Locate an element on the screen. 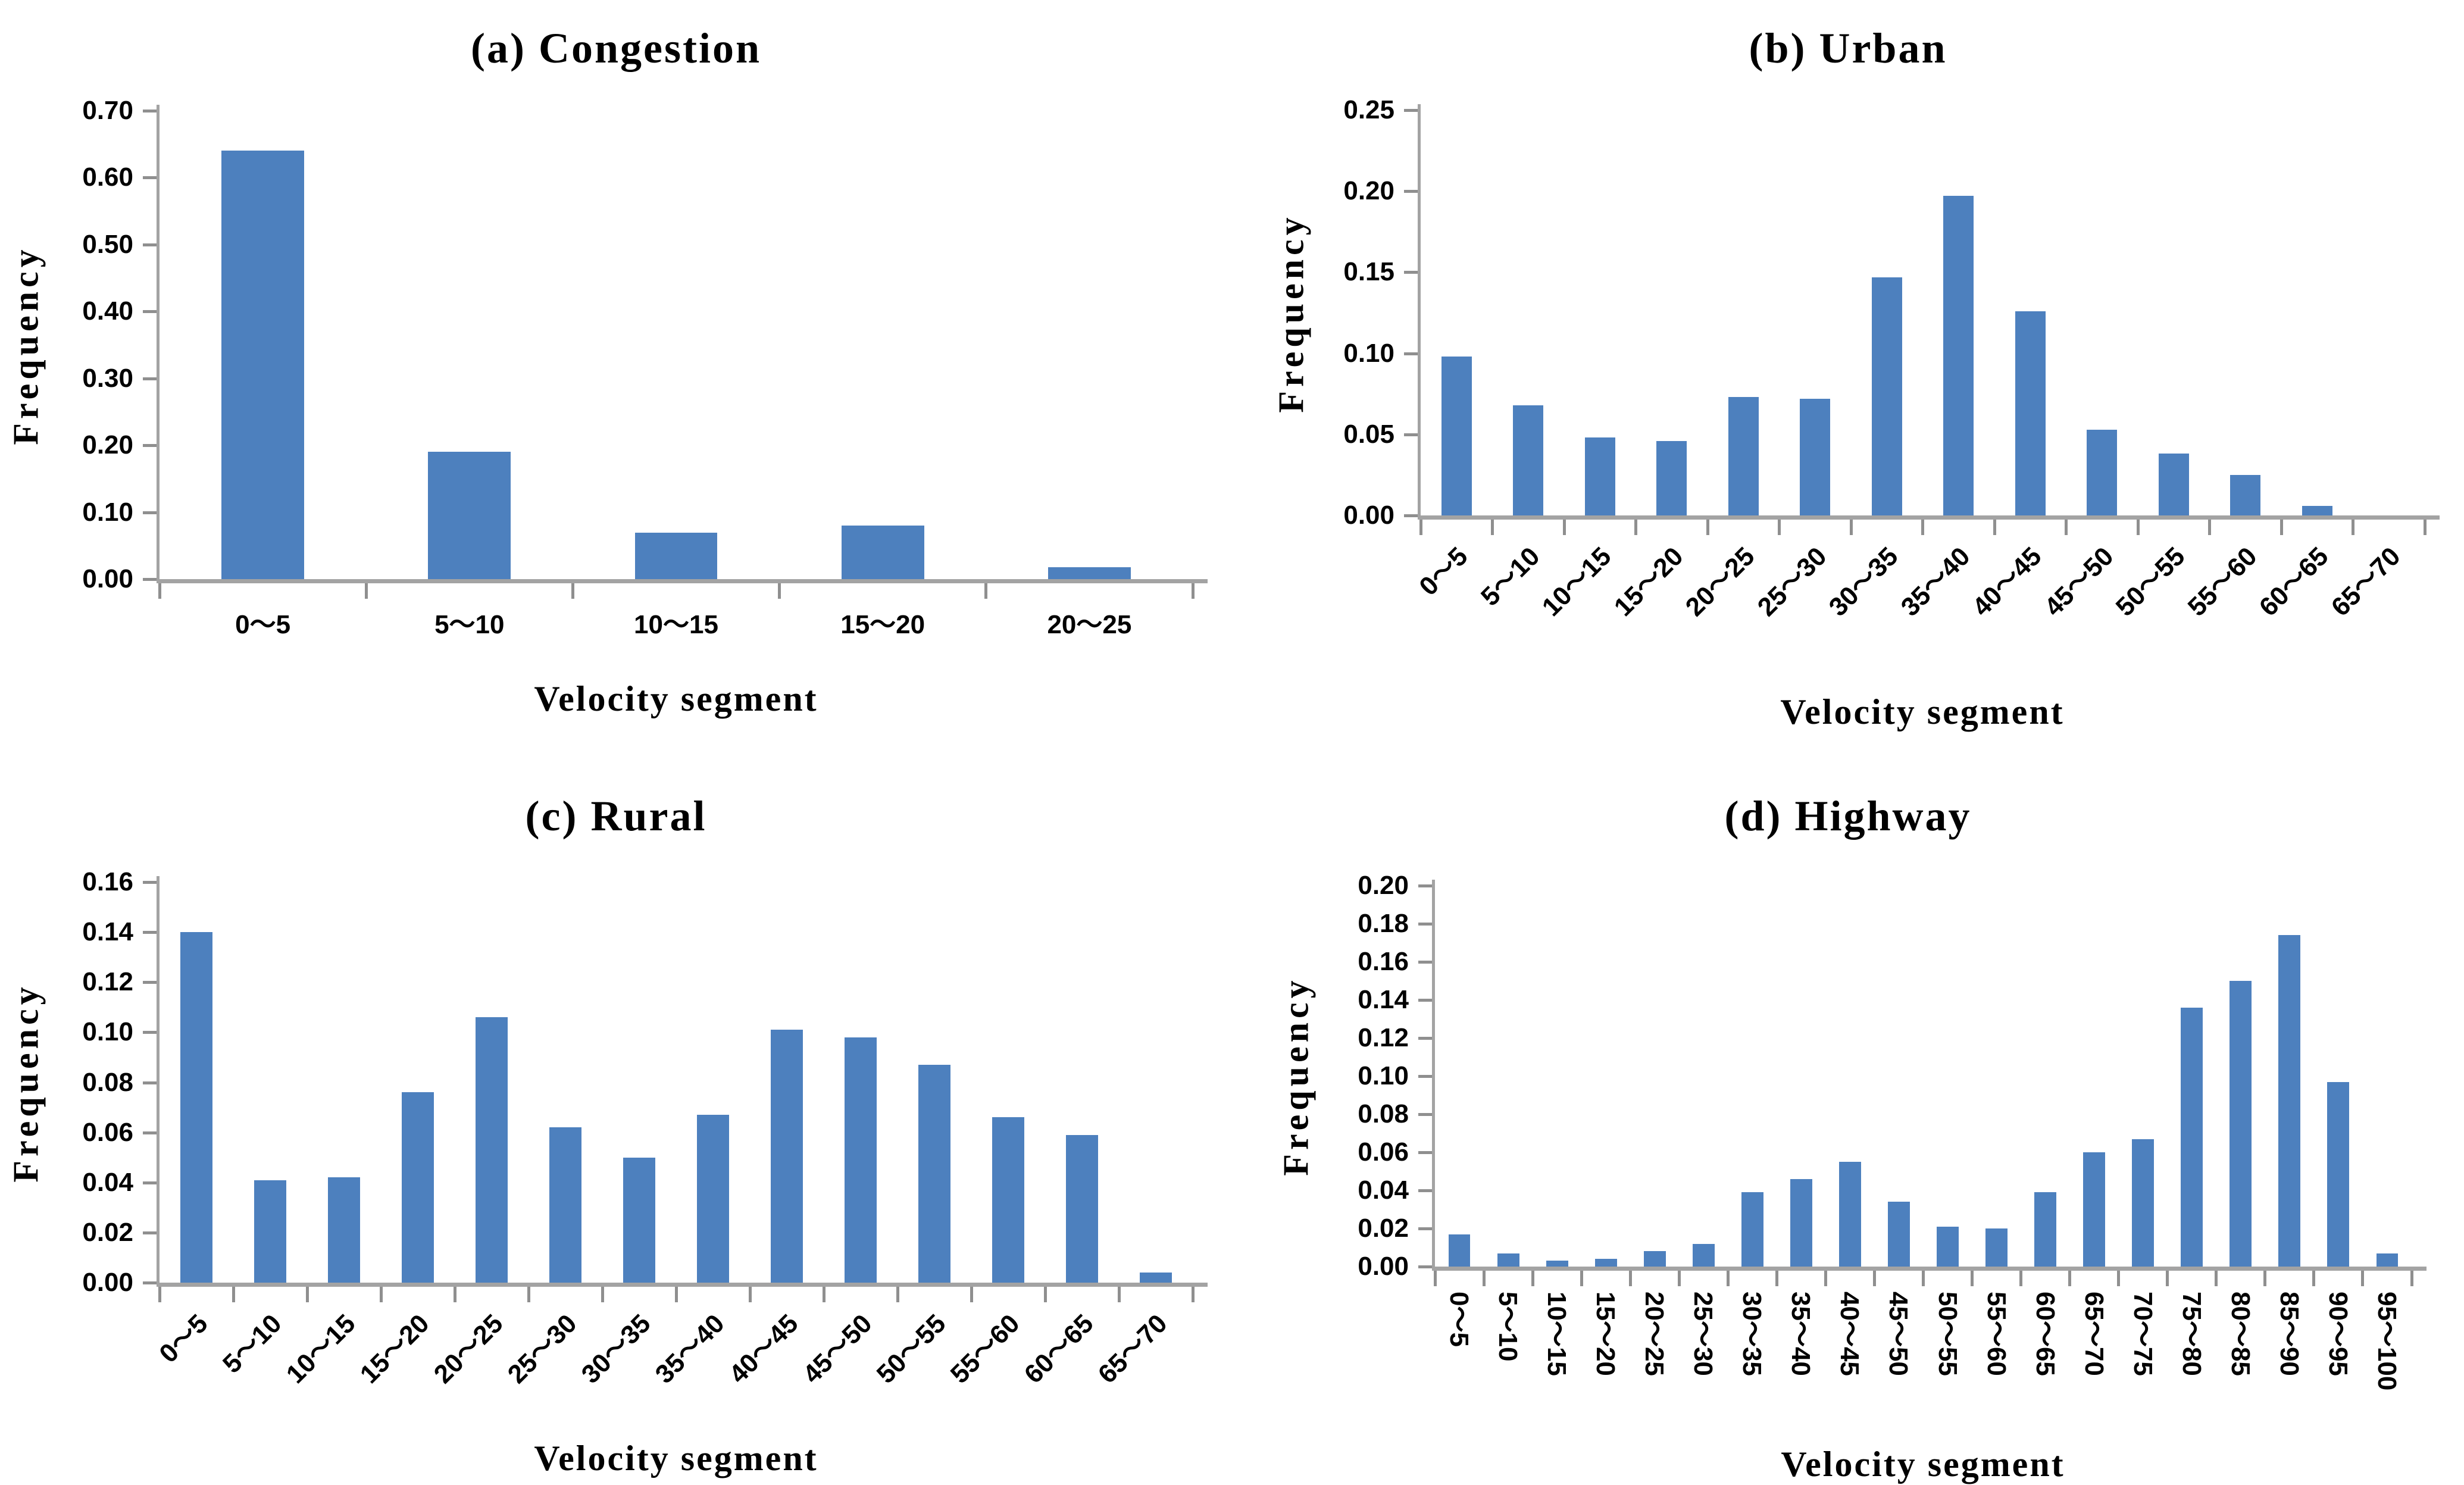  chart-title: (d) Highway is located at coordinates (1848, 816).